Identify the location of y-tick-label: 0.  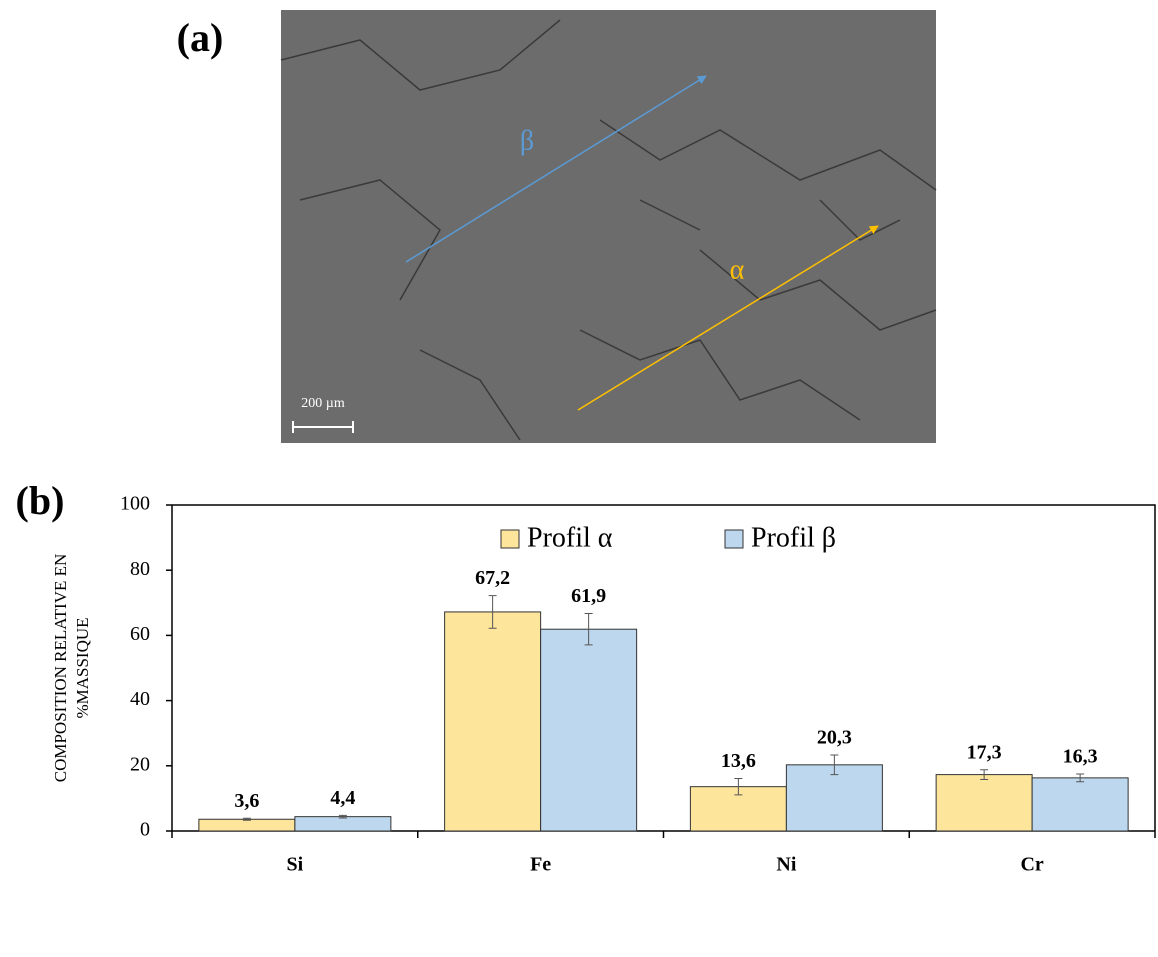
(145, 830).